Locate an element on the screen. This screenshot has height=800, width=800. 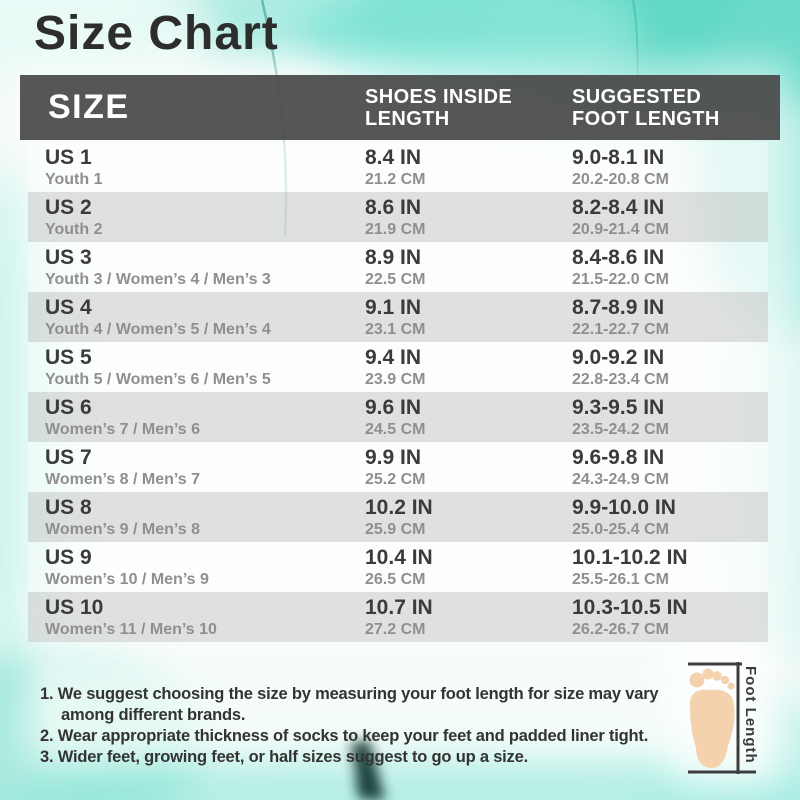
inside-length-cm-value: 23.9 CM is located at coordinates (395, 379).